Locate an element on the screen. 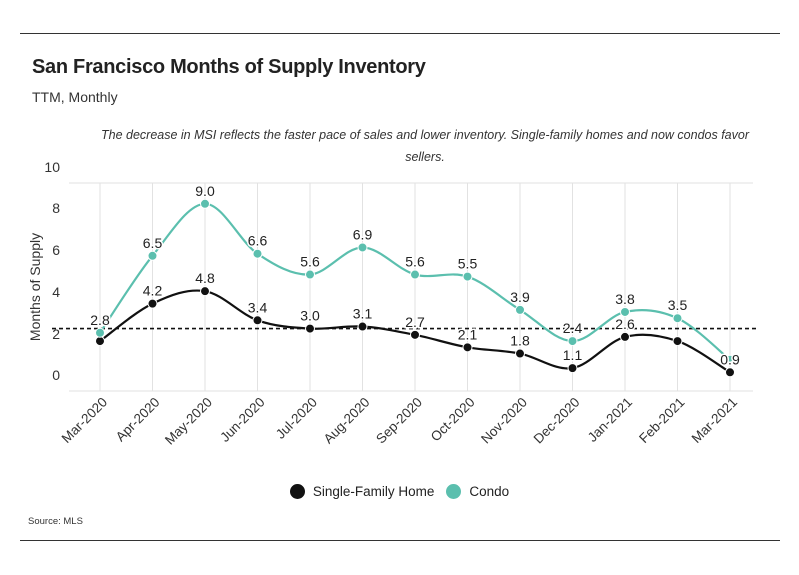 The width and height of the screenshot is (799, 575). data-label-condo: 6.9 is located at coordinates (363, 234).